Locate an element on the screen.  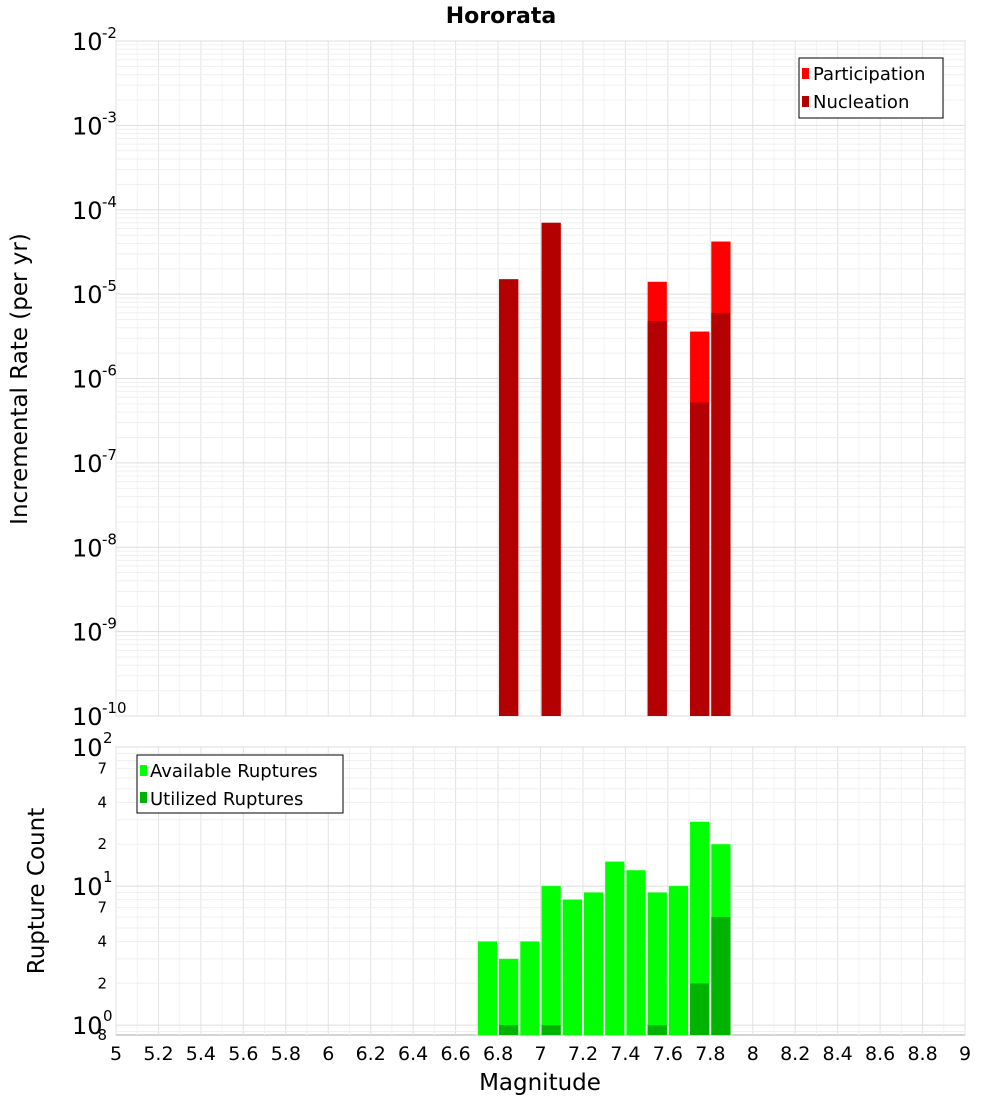
x-tick-label: 5 is located at coordinates (116, 1054).